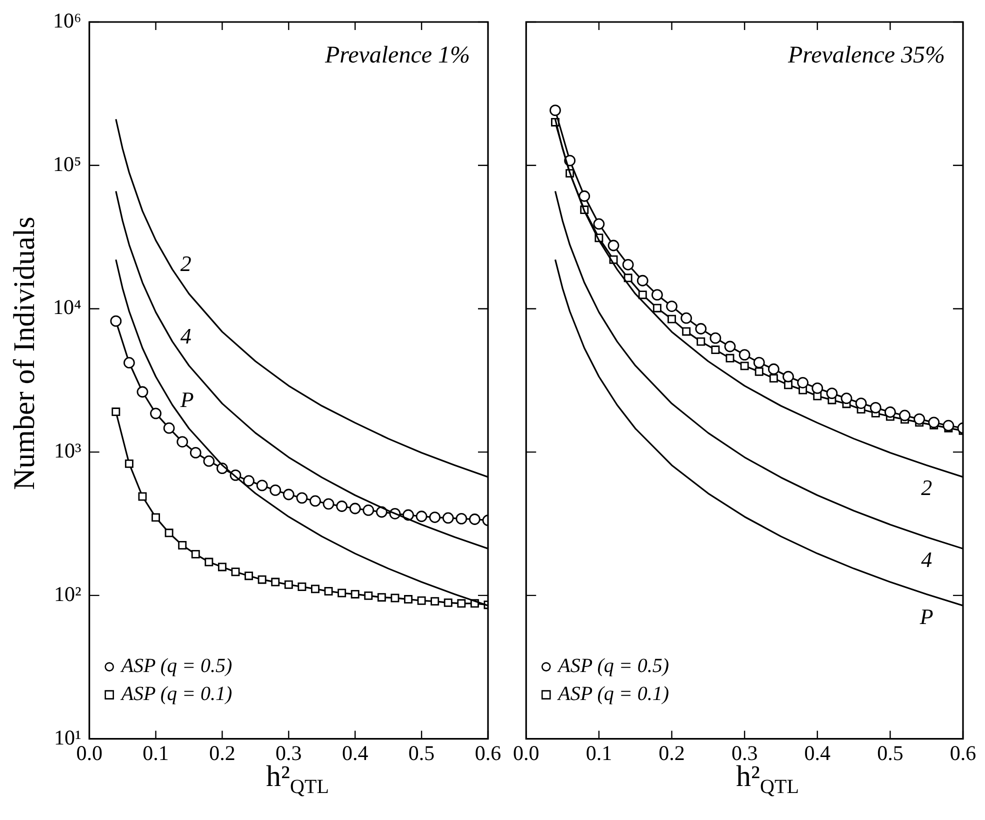 The height and width of the screenshot is (820, 985). Describe the element at coordinates (865, 55) in the screenshot. I see `text: Prevalence 35%` at that location.